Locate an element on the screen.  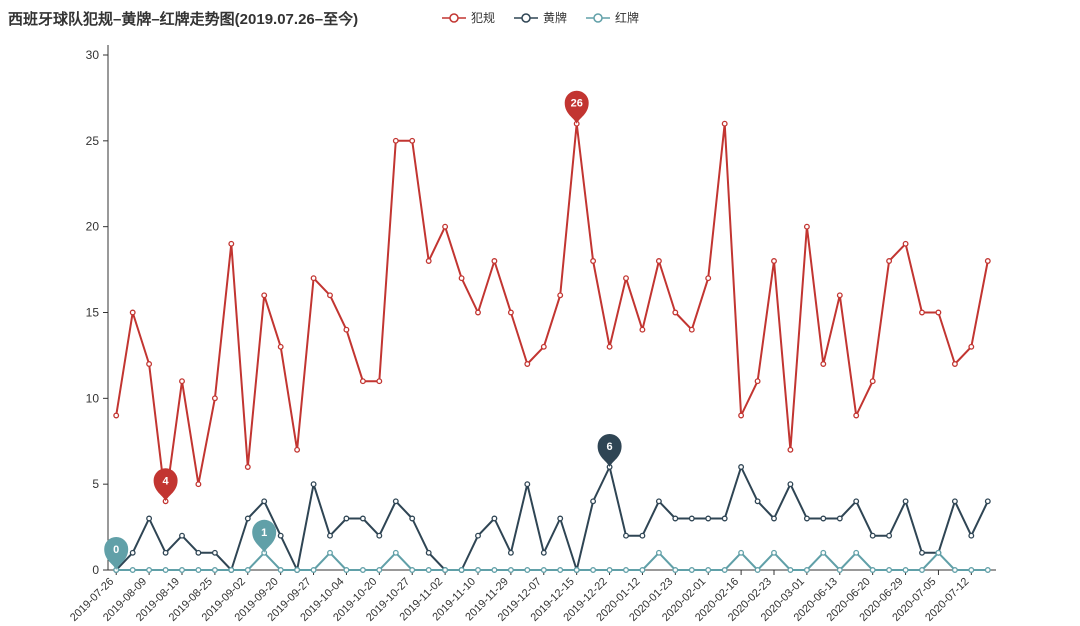
legend: 犯规 黄牌 红牌 is located at coordinates (540, 17).